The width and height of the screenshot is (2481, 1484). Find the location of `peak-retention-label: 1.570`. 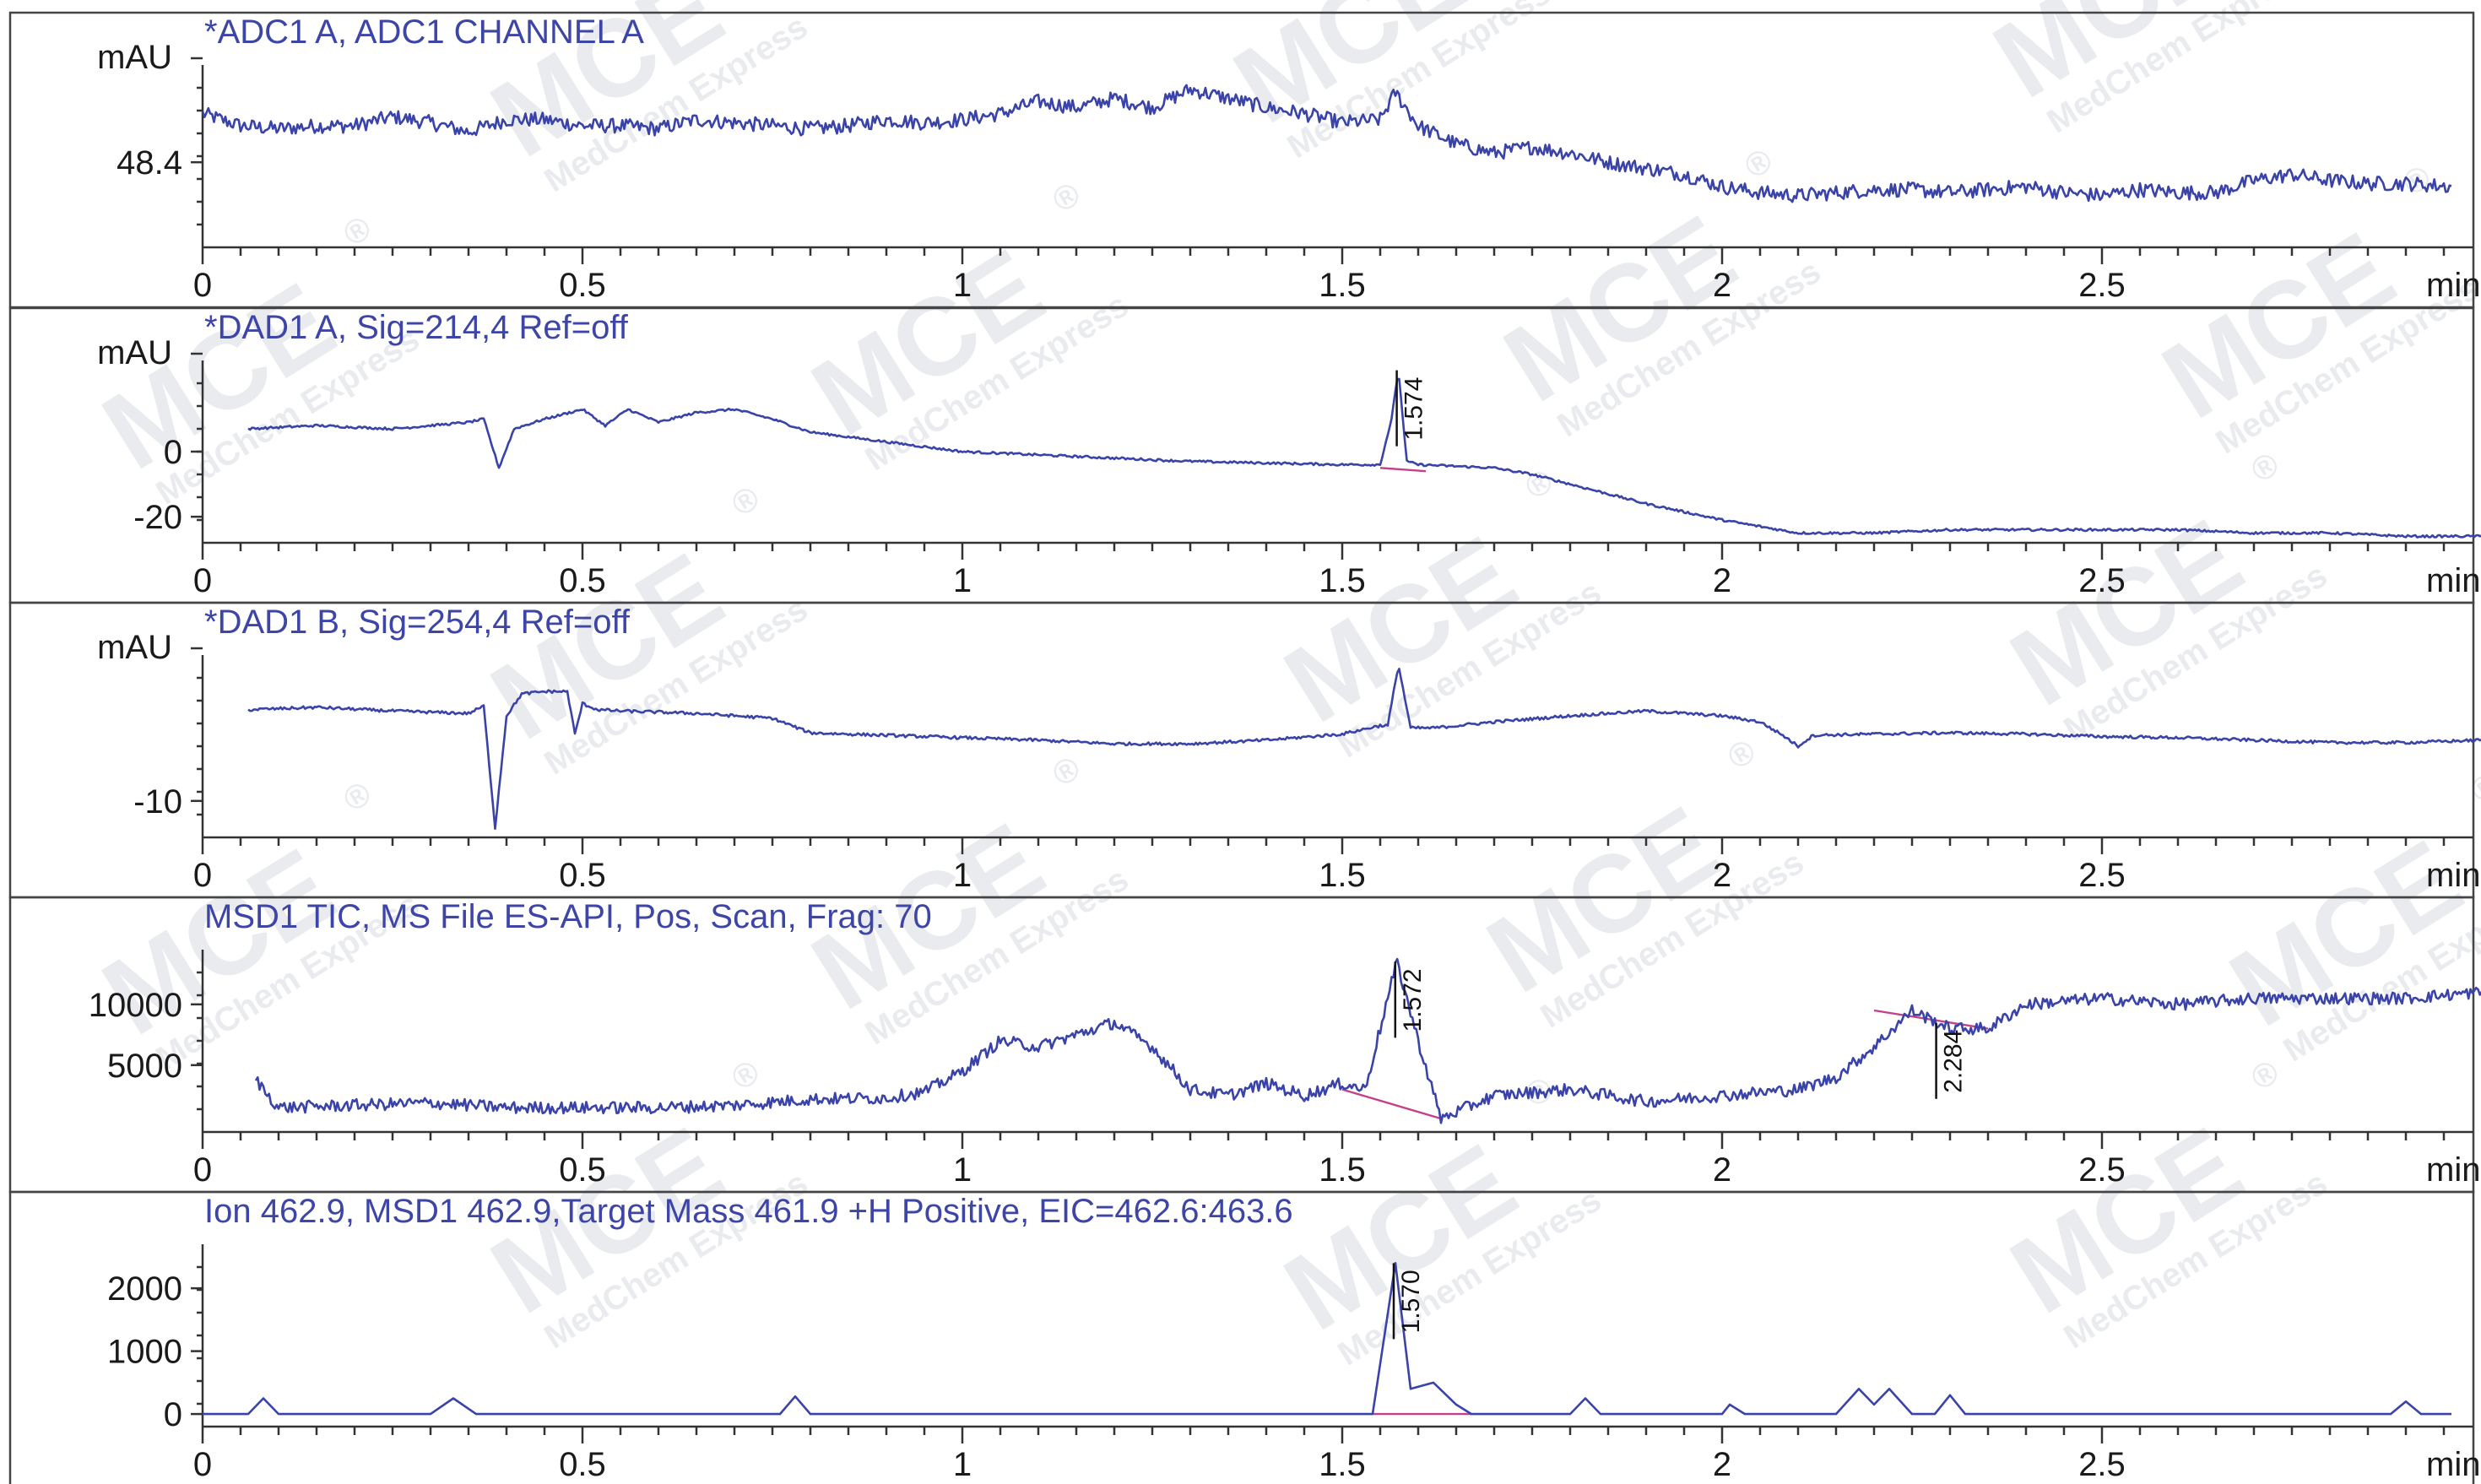

peak-retention-label: 1.570 is located at coordinates (1411, 1301).